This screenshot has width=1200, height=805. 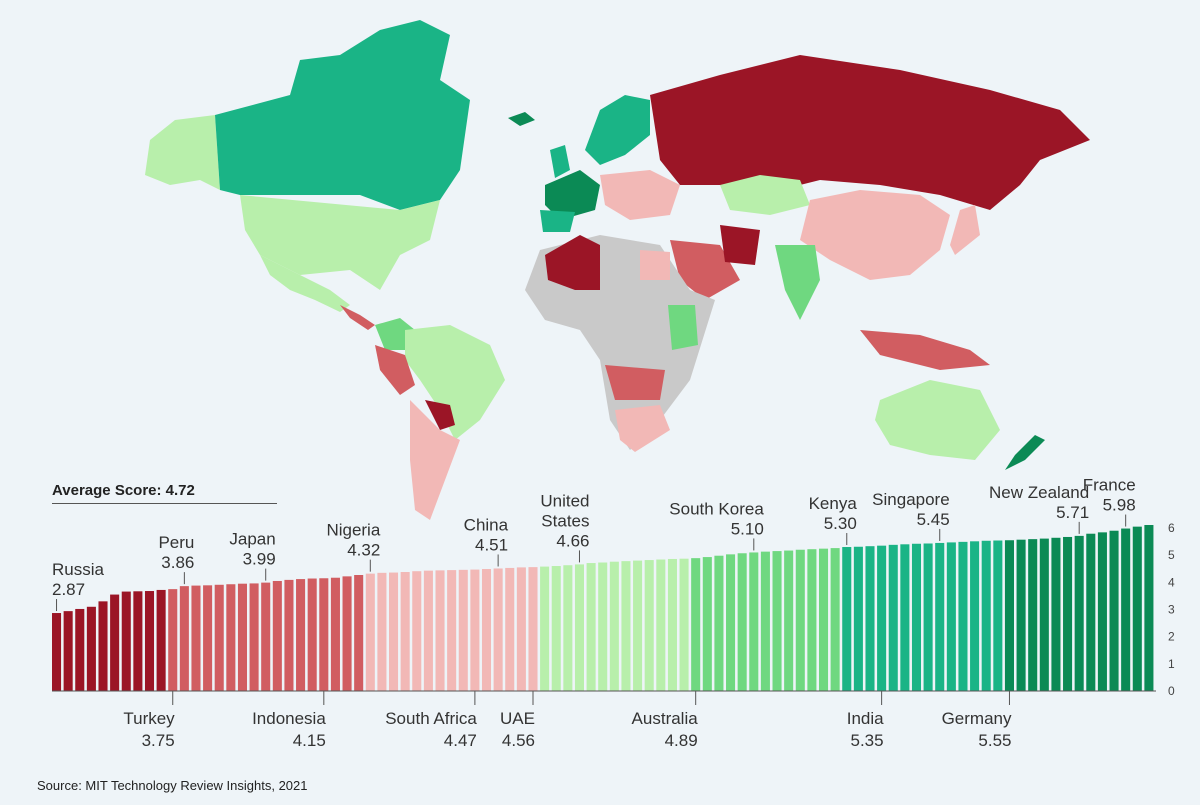 What do you see at coordinates (357, 317) in the screenshot?
I see `map-central-america` at bounding box center [357, 317].